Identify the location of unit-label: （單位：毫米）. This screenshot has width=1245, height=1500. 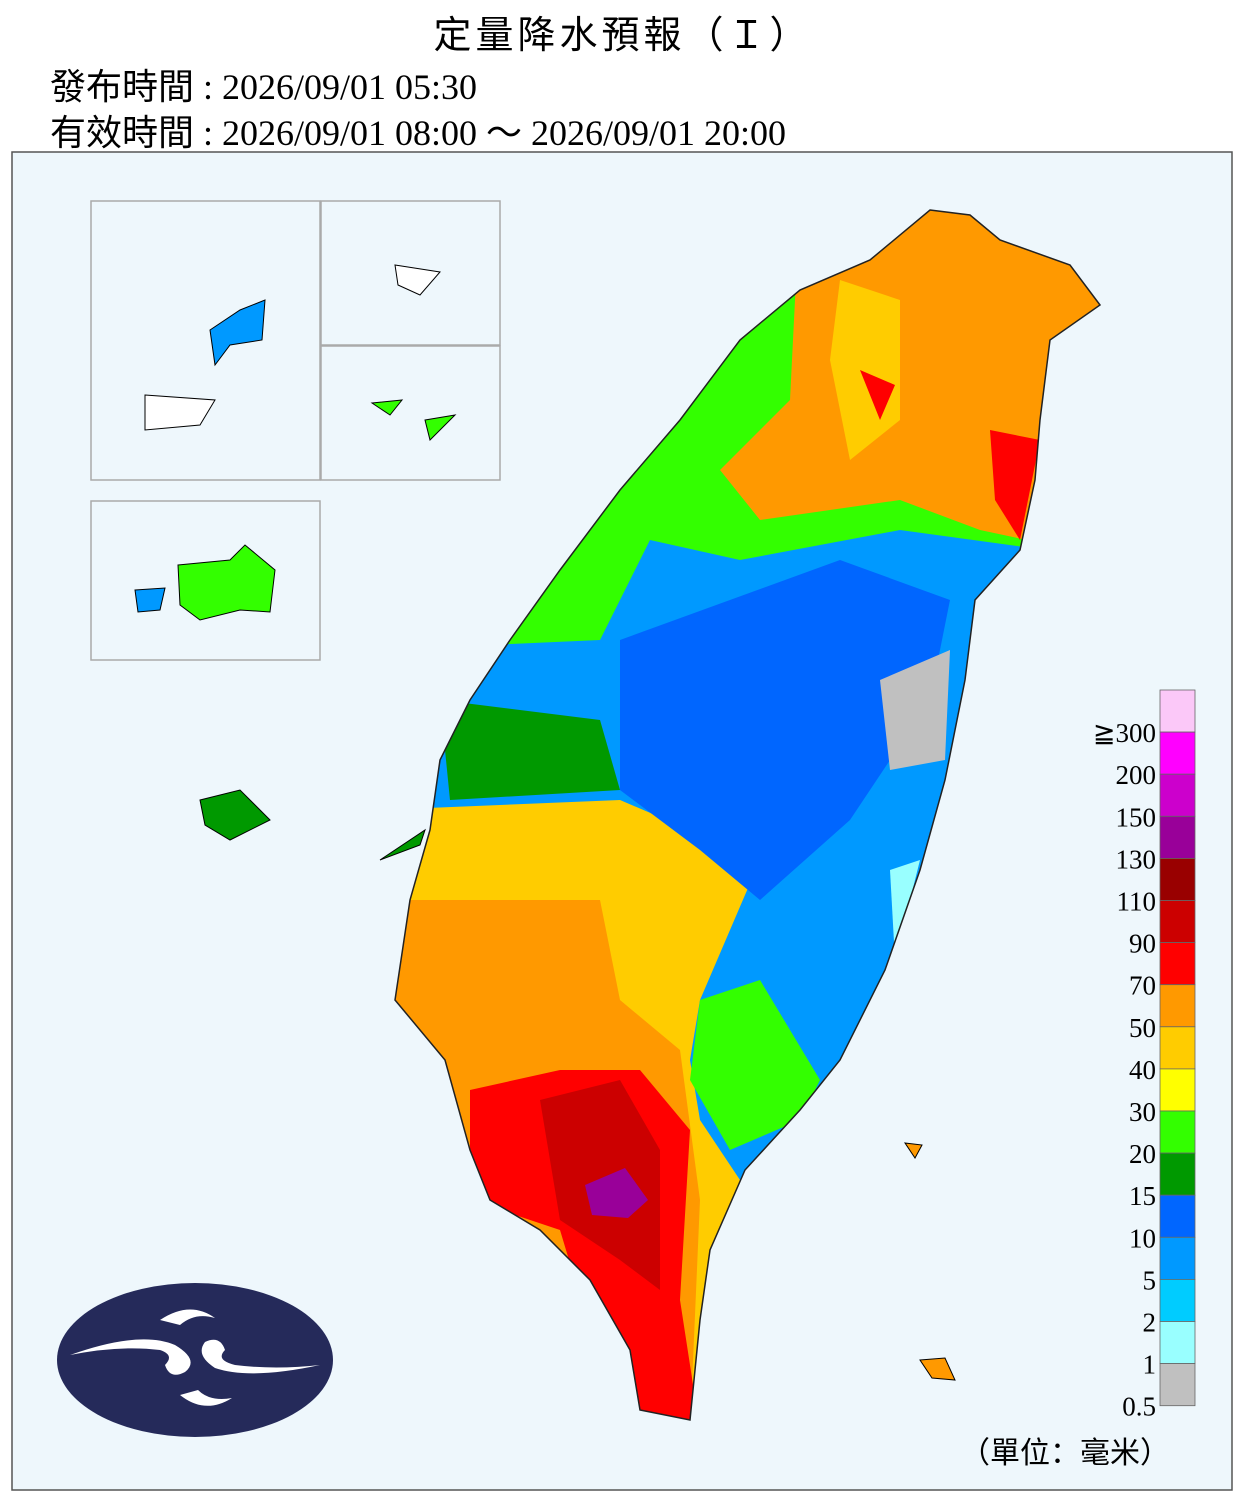
(1065, 1453).